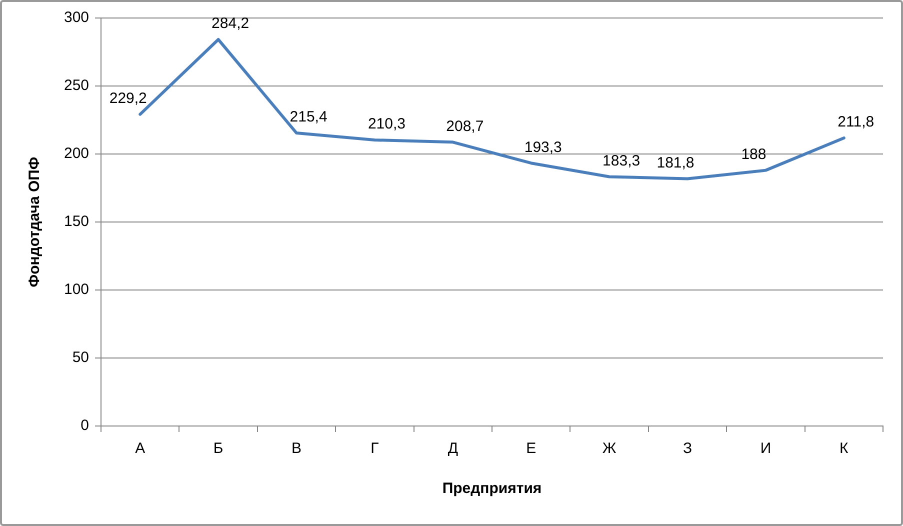  Describe the element at coordinates (621, 161) in the screenshot. I see `data-label: 183,3` at that location.